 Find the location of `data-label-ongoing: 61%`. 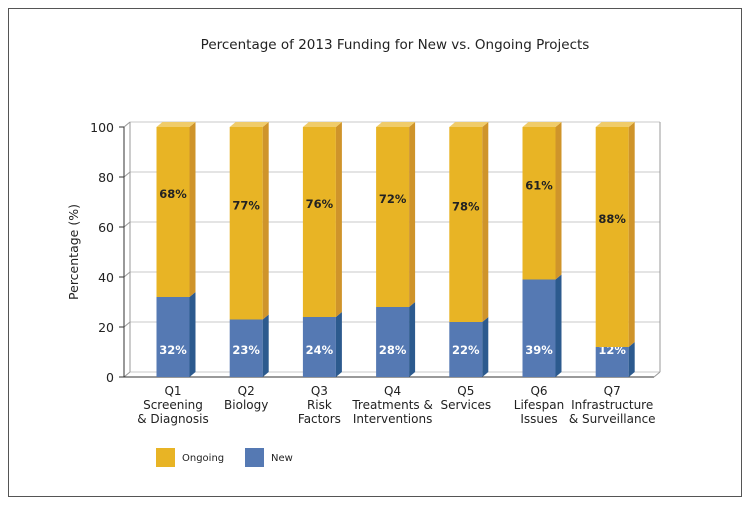

data-label-ongoing: 61% is located at coordinates (539, 185).